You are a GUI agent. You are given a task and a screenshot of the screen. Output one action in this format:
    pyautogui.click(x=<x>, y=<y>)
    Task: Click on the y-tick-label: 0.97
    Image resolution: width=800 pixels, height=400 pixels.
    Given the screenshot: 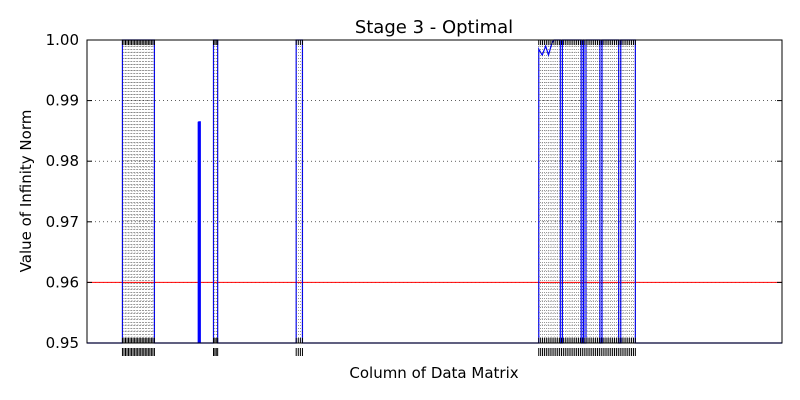 What is the action you would take?
    pyautogui.click(x=62, y=222)
    